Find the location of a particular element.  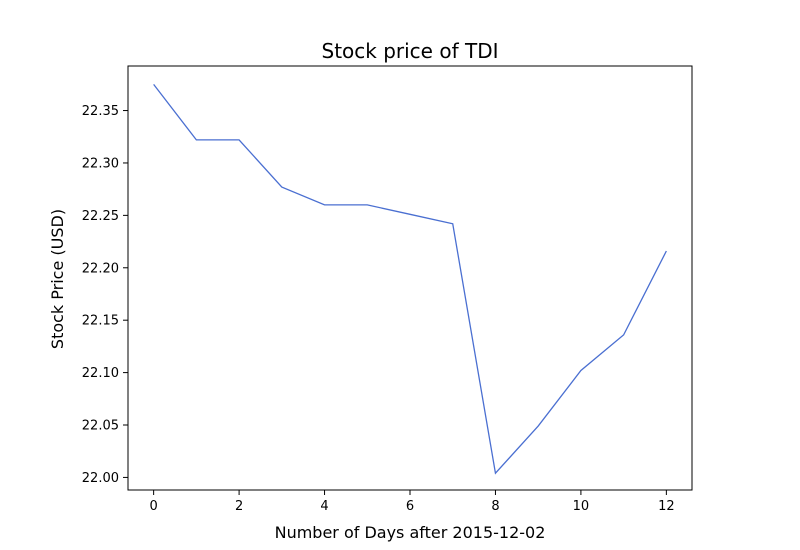

x-tick-label: 12 is located at coordinates (666, 506).